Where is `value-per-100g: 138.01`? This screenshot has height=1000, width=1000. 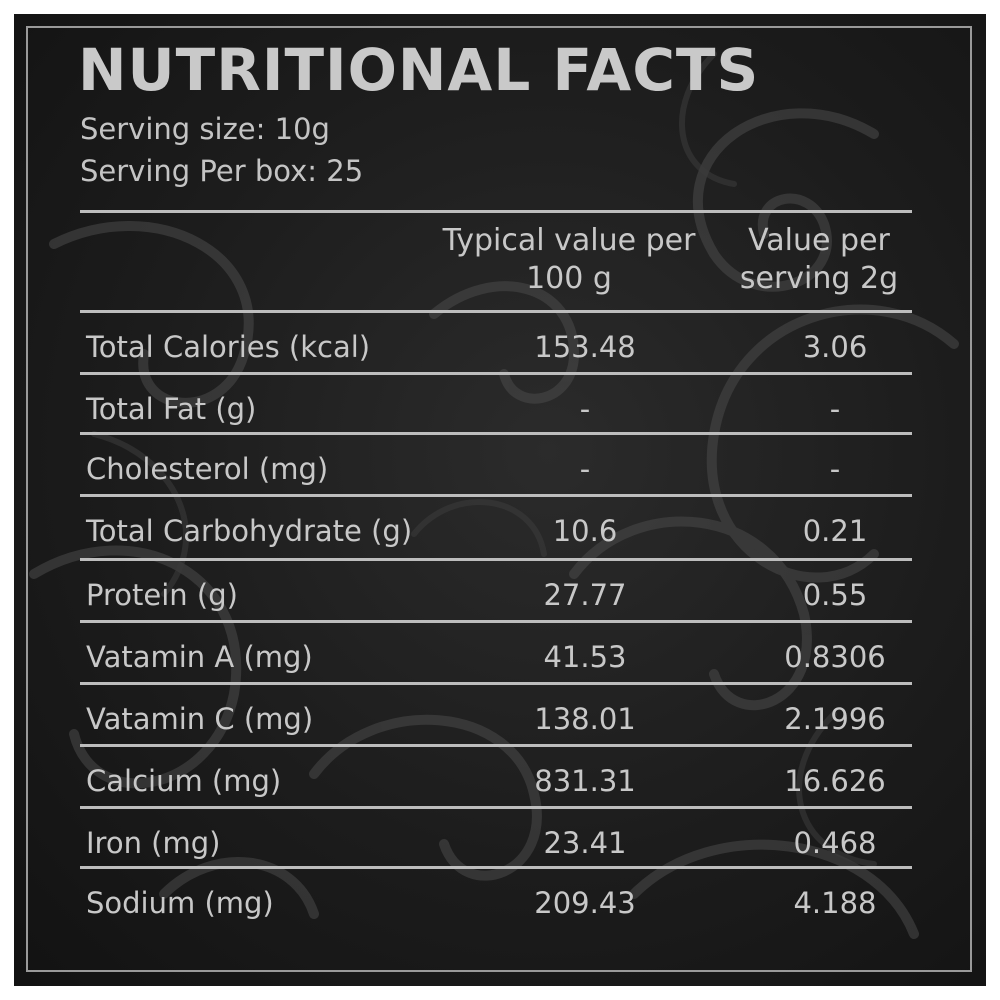 value-per-100g: 138.01 is located at coordinates (585, 719).